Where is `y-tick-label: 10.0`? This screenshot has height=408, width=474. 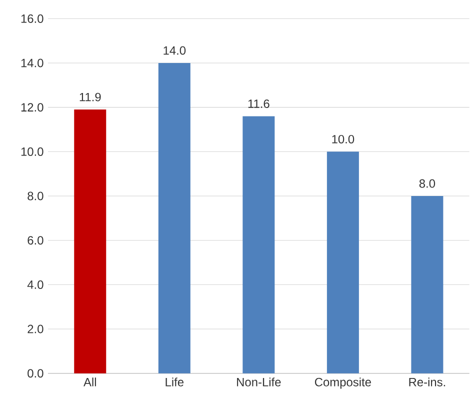
y-tick-label: 10.0 is located at coordinates (32, 151).